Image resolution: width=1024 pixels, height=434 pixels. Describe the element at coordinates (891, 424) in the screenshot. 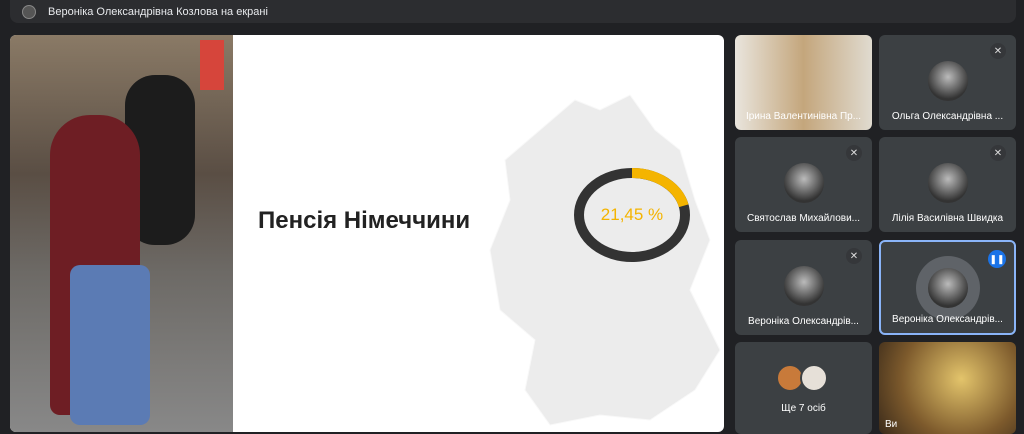

I see `participant-name: Ви` at that location.